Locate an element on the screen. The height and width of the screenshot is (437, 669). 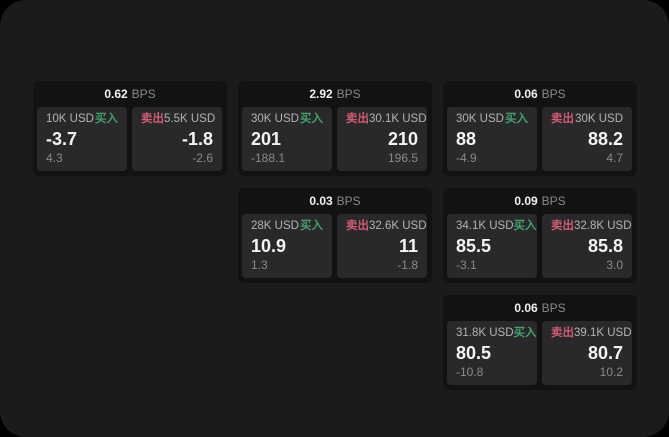
card-header: 2.92 BPS is located at coordinates (335, 94).